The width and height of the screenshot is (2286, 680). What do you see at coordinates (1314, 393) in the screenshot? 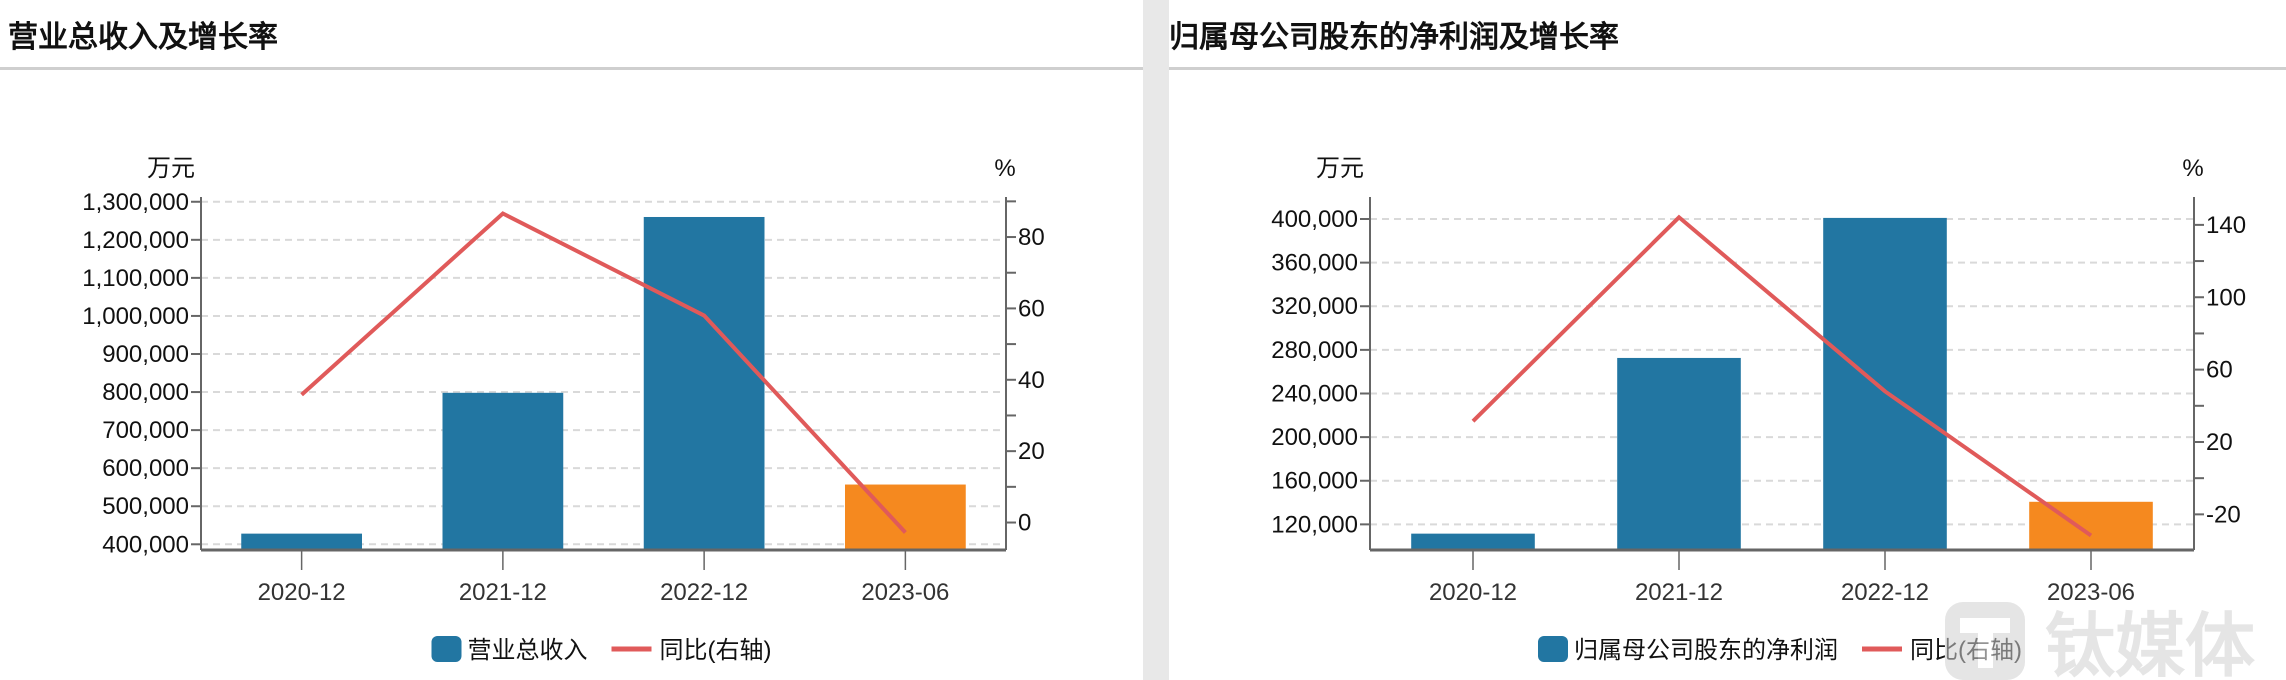
I see `y-left-tick-label: 240,000` at bounding box center [1314, 393].